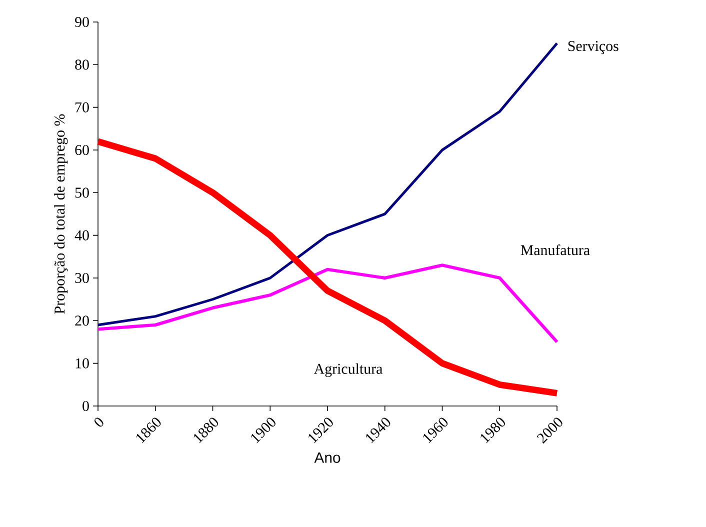 Image resolution: width=706 pixels, height=527 pixels. Describe the element at coordinates (82, 278) in the screenshot. I see `y-tick-label: 30` at that location.